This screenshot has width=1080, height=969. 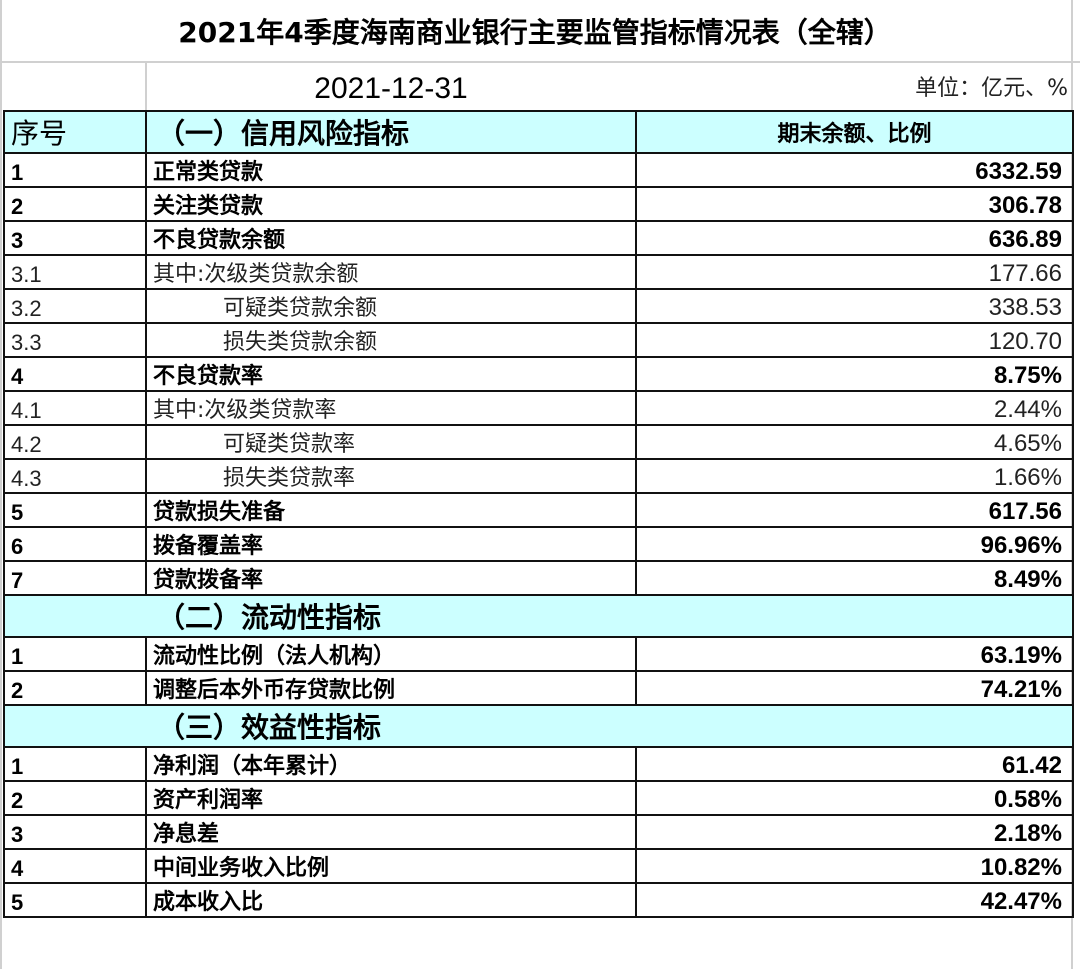 What do you see at coordinates (75, 306) in the screenshot?
I see `row-number: 3.2` at bounding box center [75, 306].